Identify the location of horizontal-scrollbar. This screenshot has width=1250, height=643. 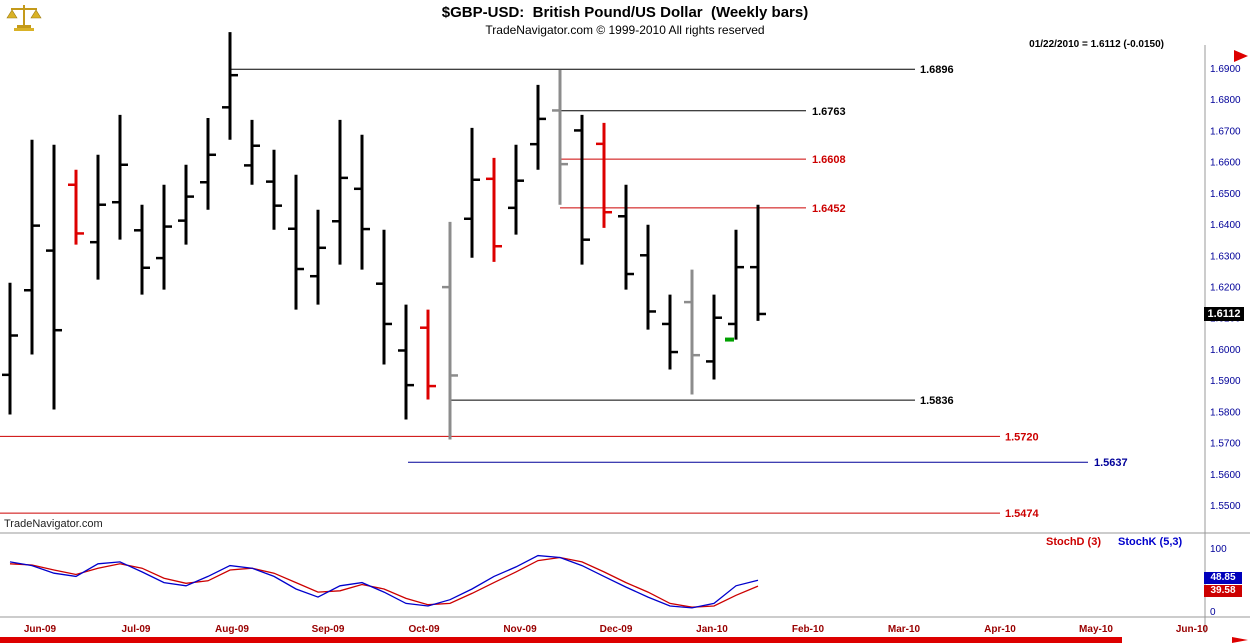
(561, 640).